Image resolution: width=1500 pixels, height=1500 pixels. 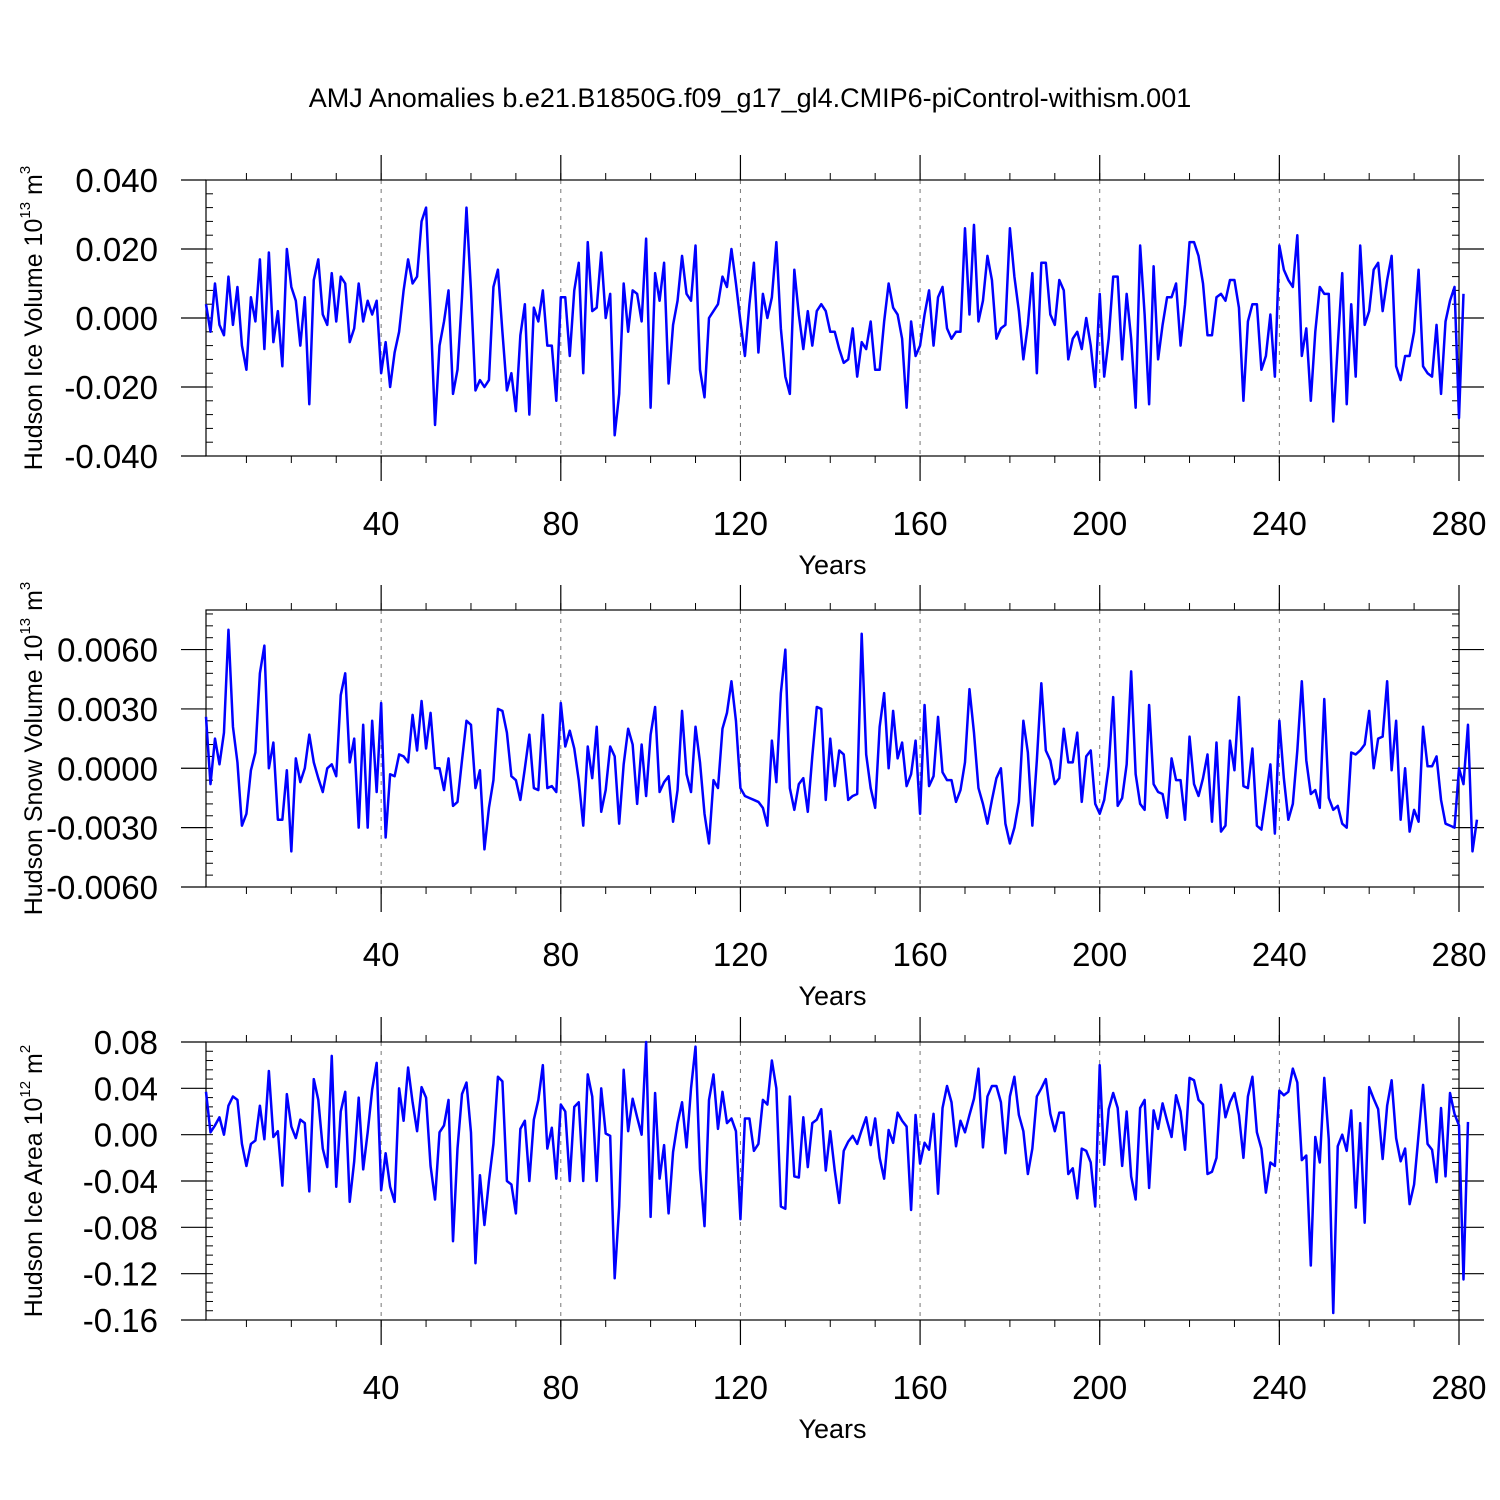 What do you see at coordinates (120, 1320) in the screenshot?
I see `y-tick-label: -0.16` at bounding box center [120, 1320].